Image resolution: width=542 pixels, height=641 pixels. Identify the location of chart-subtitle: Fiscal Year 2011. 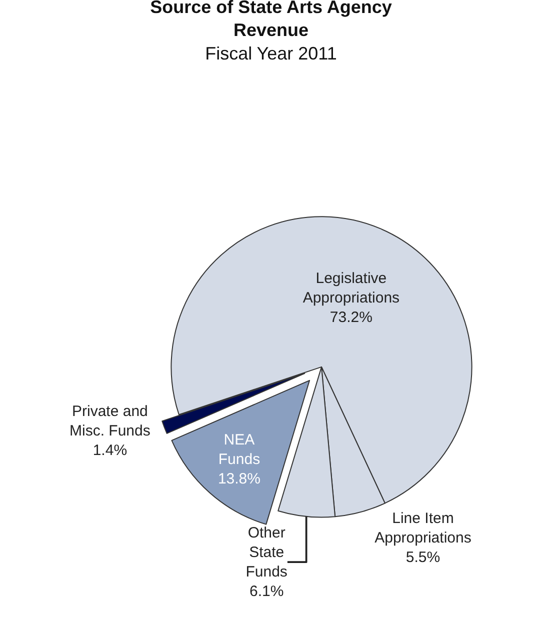
(271, 54).